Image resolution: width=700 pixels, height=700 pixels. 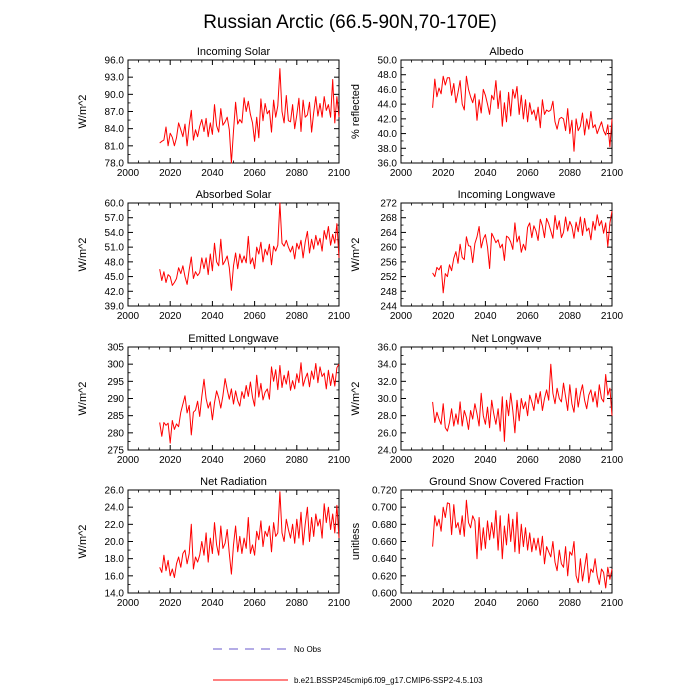 I want to click on x-tick-label-emitted-longwave: 2100, so click(x=339, y=460).